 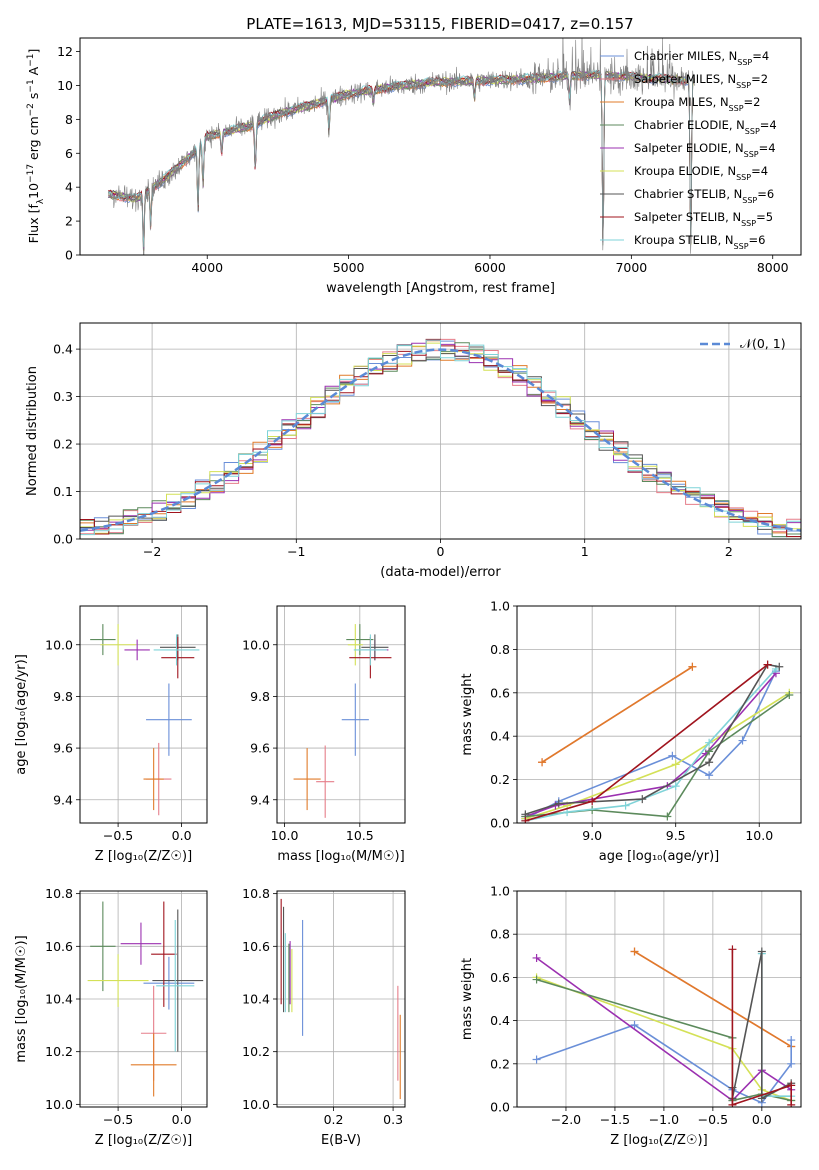 I want to click on y-tick-label: 10.6, so click(x=59, y=946).